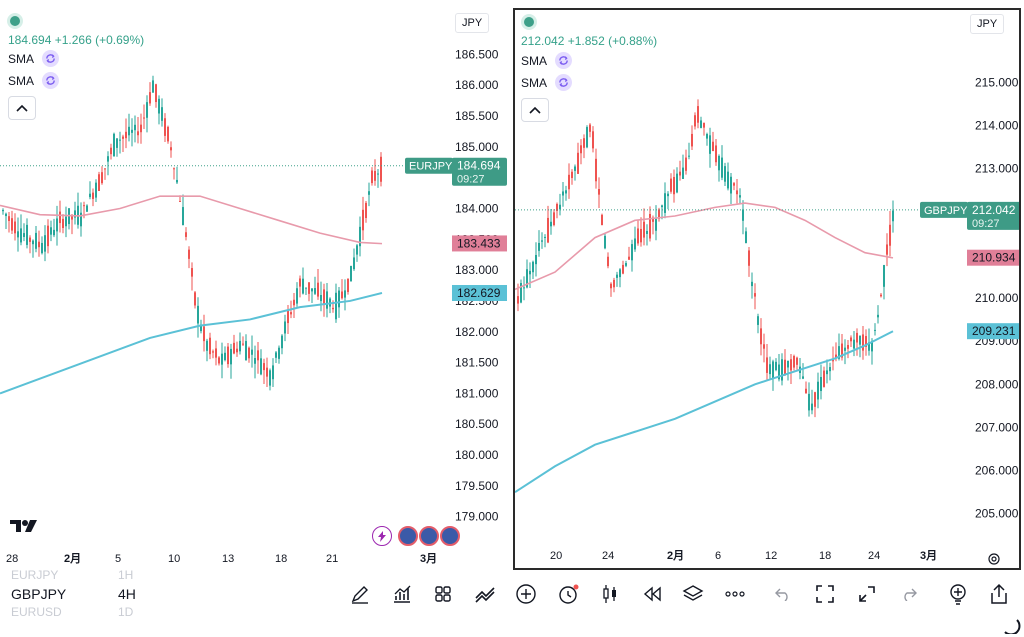 The image size is (1024, 637). Describe the element at coordinates (958, 594) in the screenshot. I see `lightbulb-icon` at that location.